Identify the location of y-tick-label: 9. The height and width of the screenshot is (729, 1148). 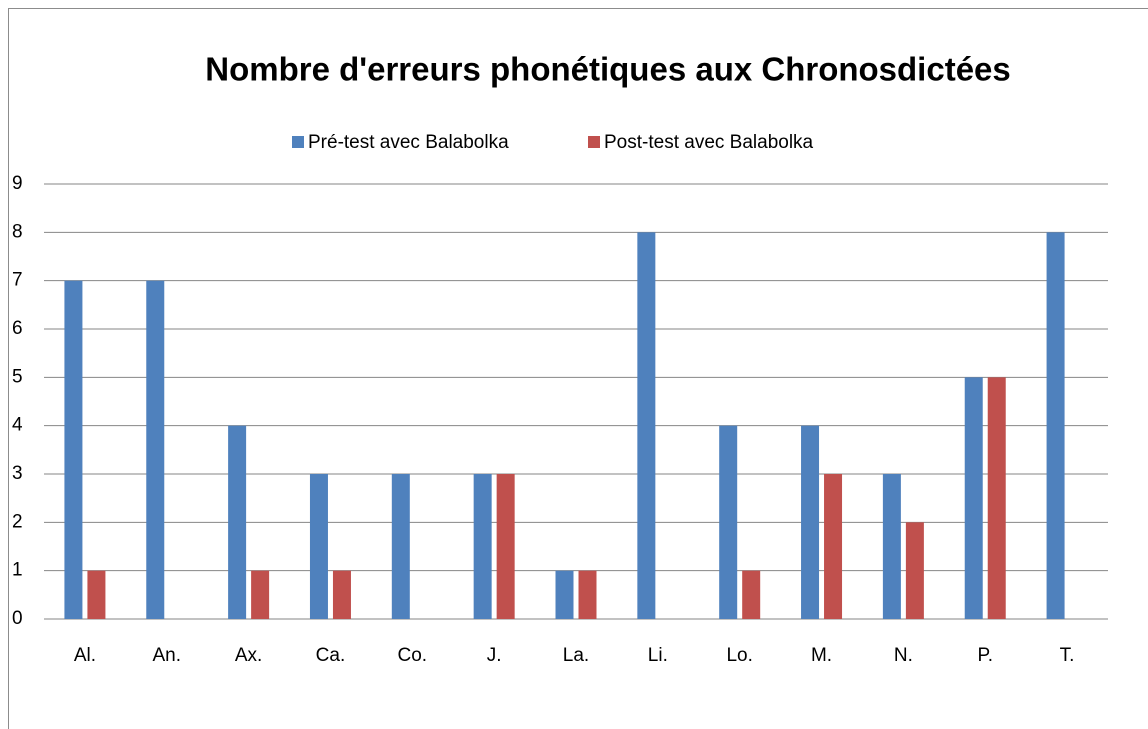
(17, 183).